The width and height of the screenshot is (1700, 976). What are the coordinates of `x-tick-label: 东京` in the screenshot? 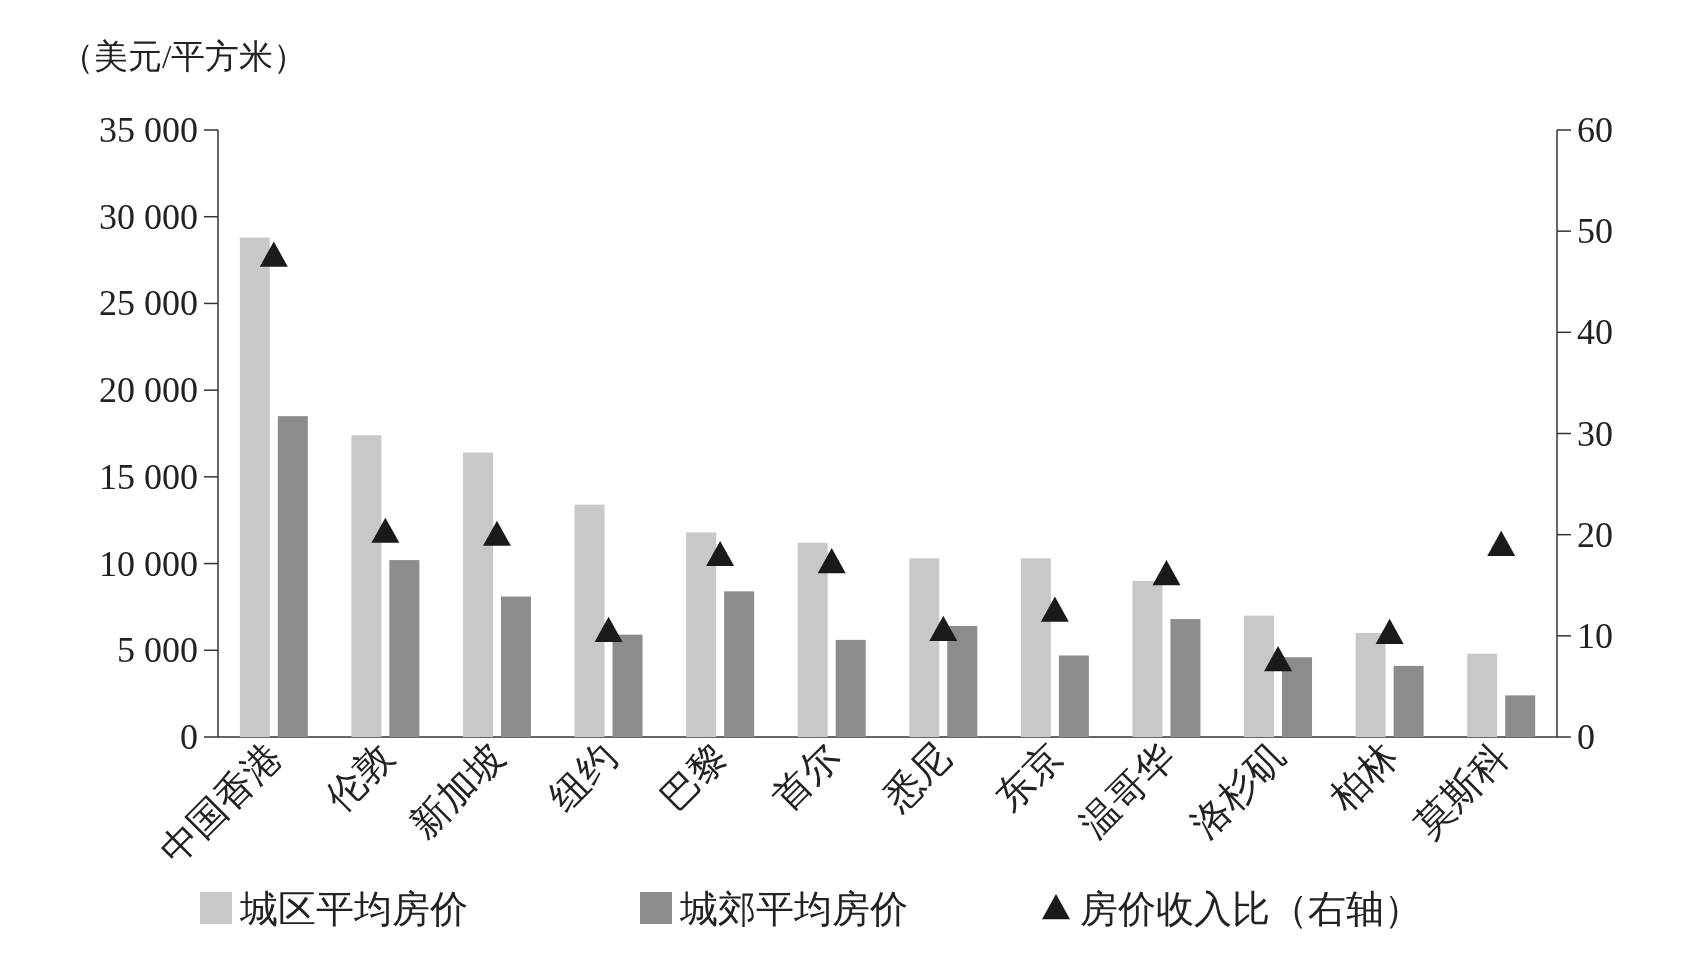 It's located at (1029, 776).